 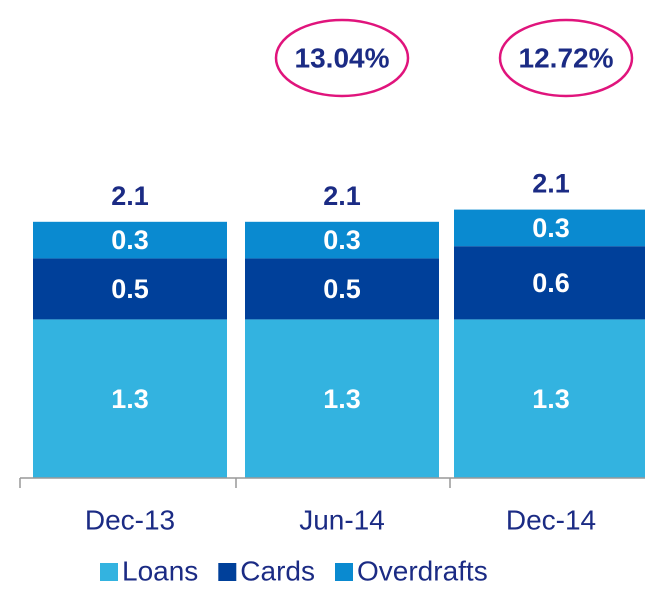 What do you see at coordinates (551, 519) in the screenshot?
I see `x-tick-label: Dec-14` at bounding box center [551, 519].